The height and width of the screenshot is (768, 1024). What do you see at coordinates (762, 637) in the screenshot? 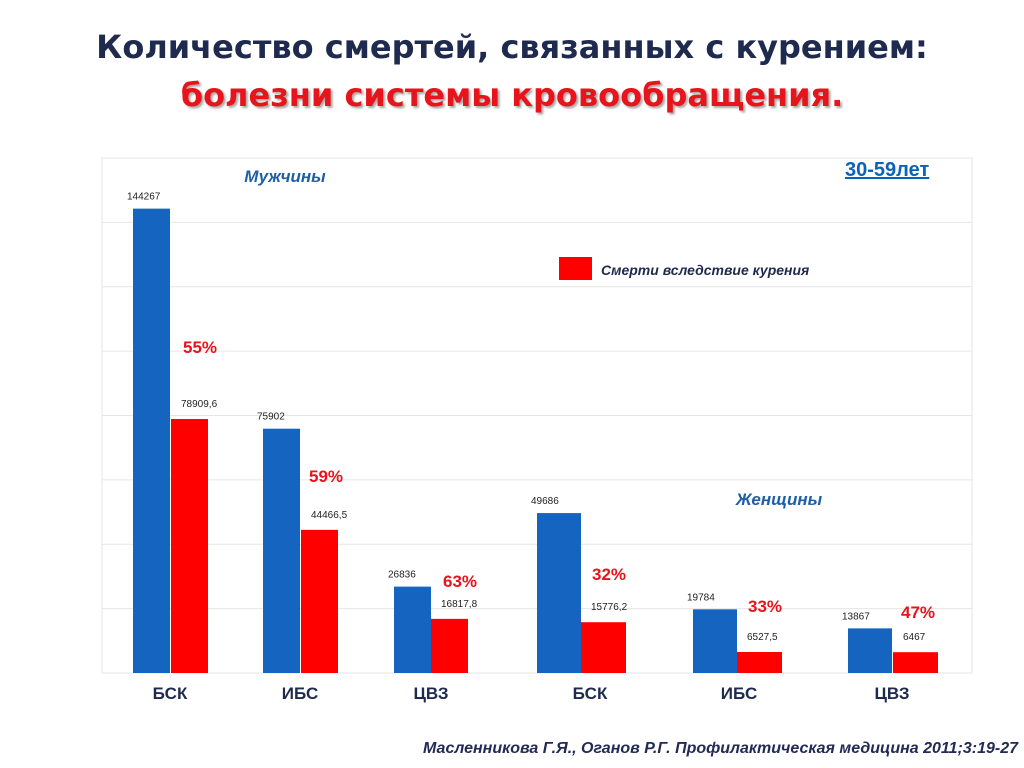
I see `value-label-smoking: 6527,5` at bounding box center [762, 637].